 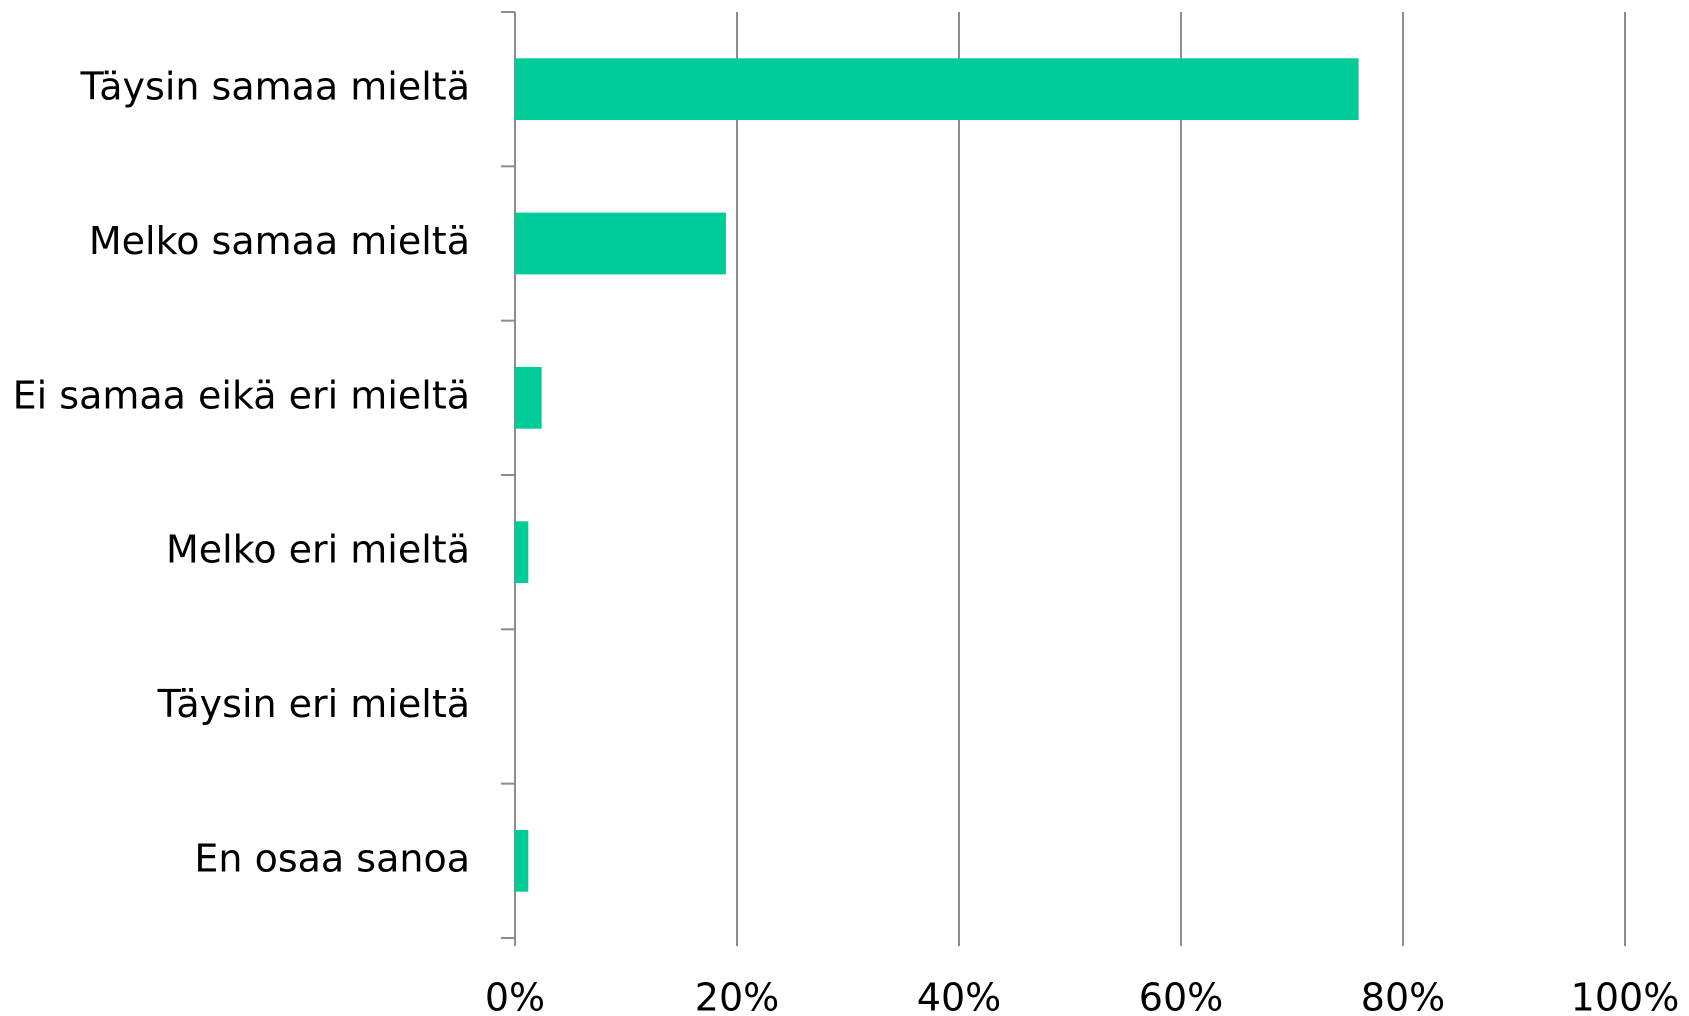 What do you see at coordinates (959, 996) in the screenshot?
I see `x-tick-label: 40%` at bounding box center [959, 996].